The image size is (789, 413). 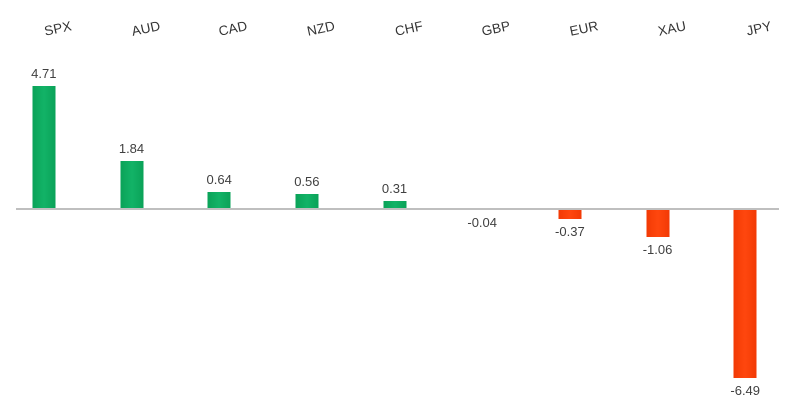 What do you see at coordinates (219, 200) in the screenshot?
I see `bar-CAD` at bounding box center [219, 200].